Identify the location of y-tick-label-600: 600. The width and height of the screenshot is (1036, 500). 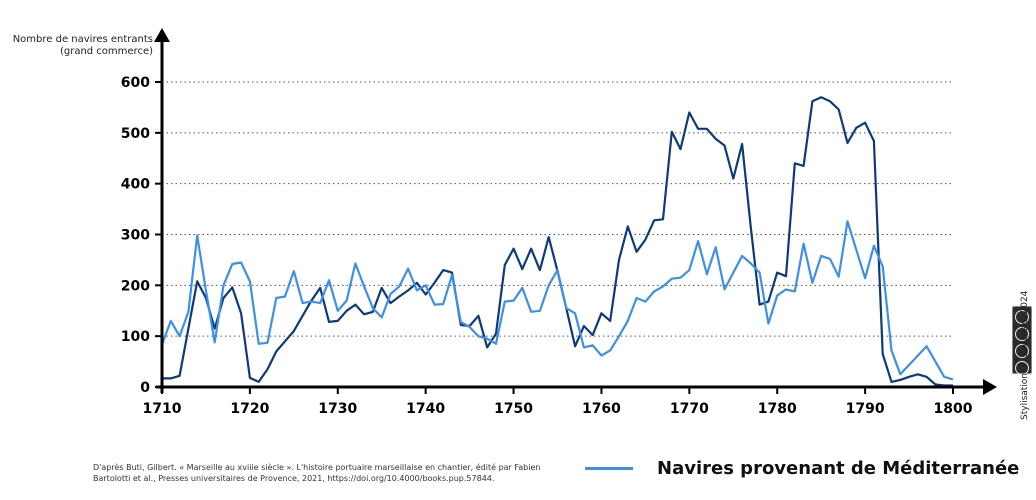
(135, 83).